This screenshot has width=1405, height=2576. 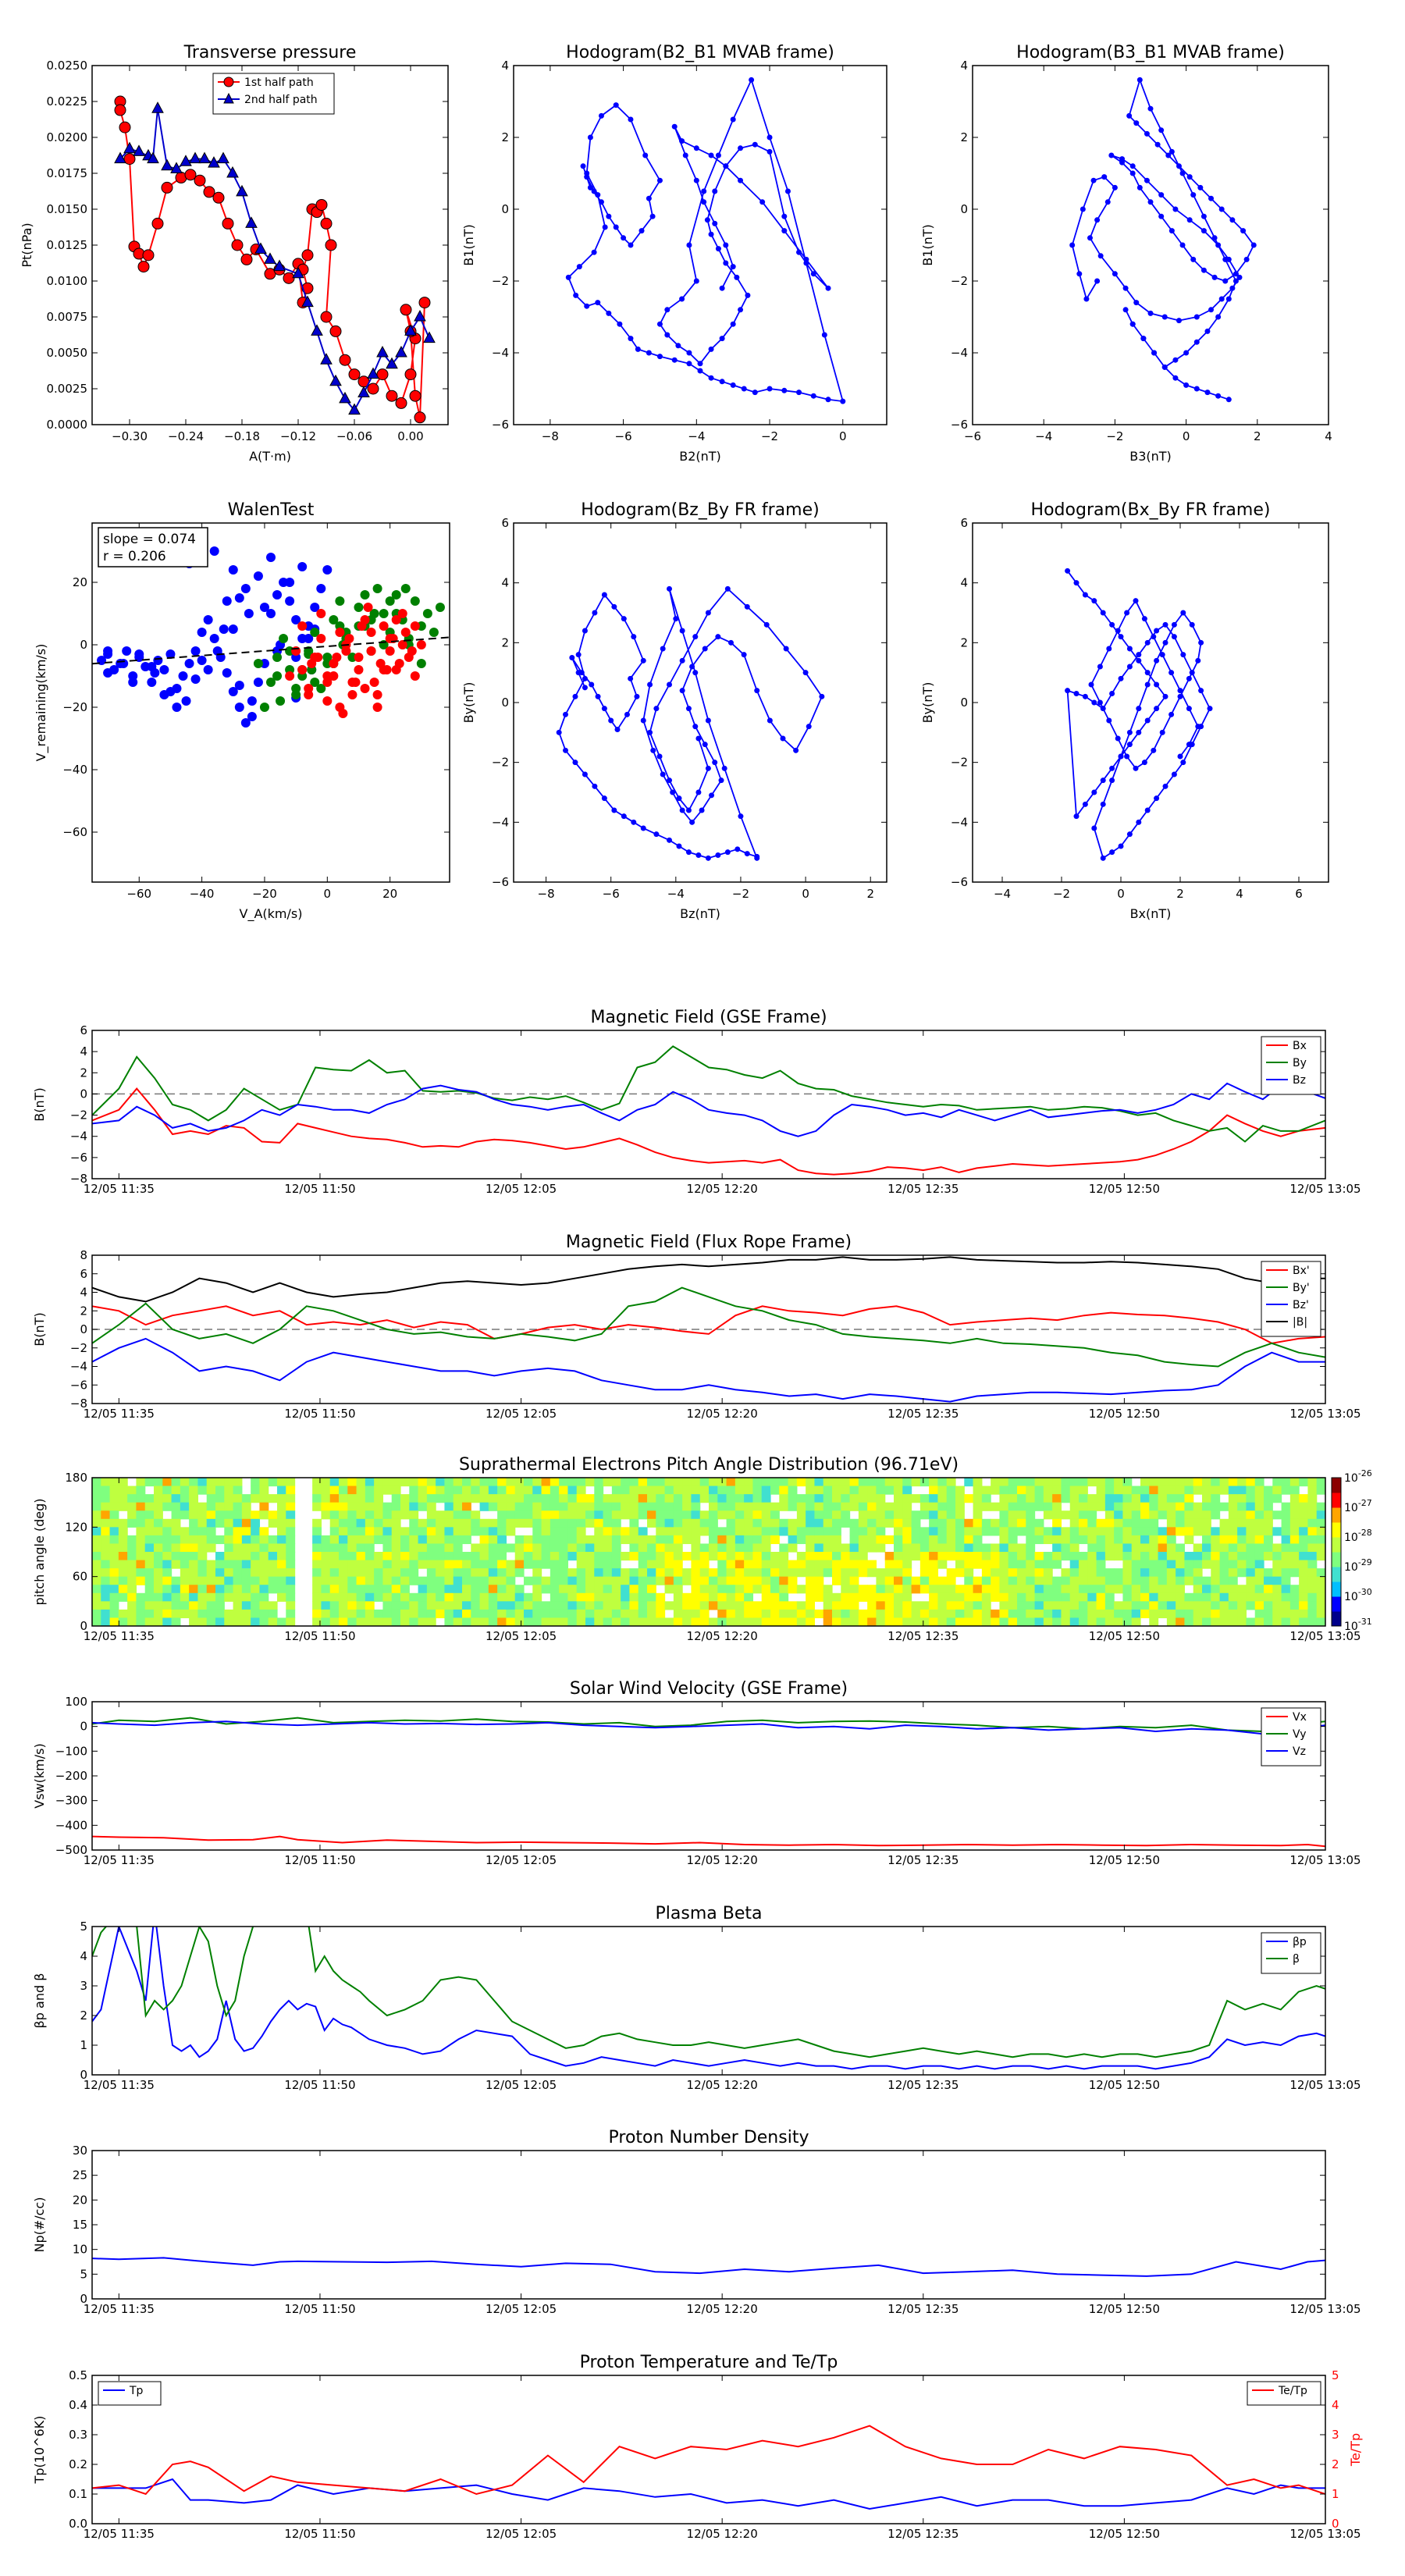 I want to click on y-tick-label: 6, so click(x=84, y=1274).